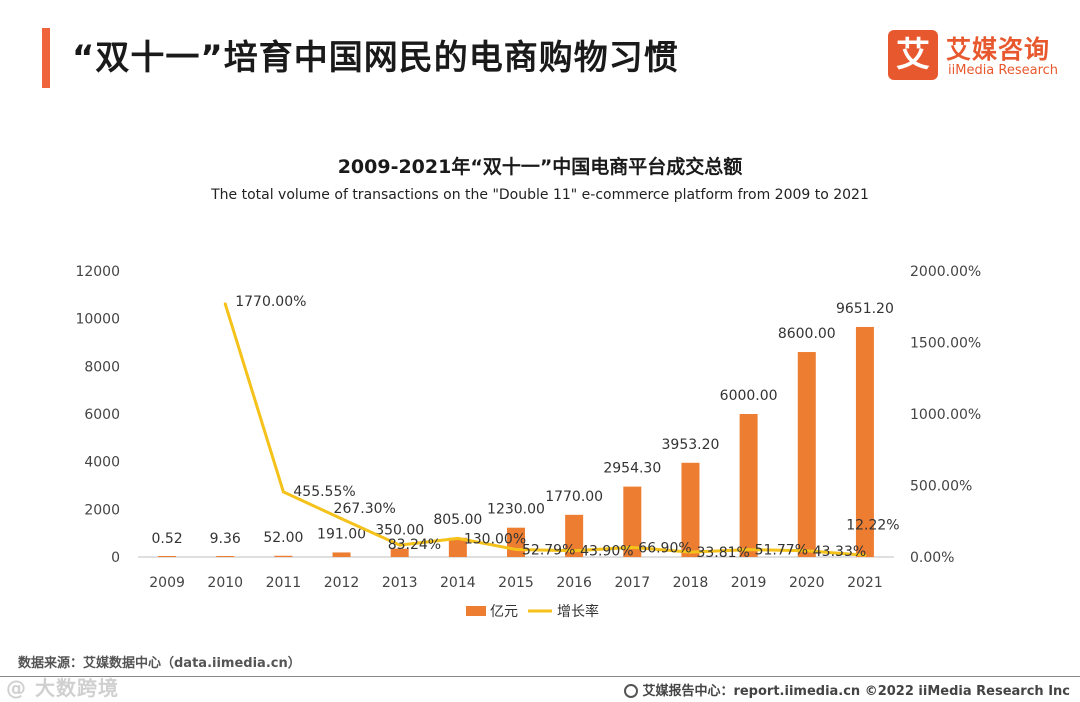  What do you see at coordinates (167, 583) in the screenshot?
I see `x-tick-label: 2009` at bounding box center [167, 583].